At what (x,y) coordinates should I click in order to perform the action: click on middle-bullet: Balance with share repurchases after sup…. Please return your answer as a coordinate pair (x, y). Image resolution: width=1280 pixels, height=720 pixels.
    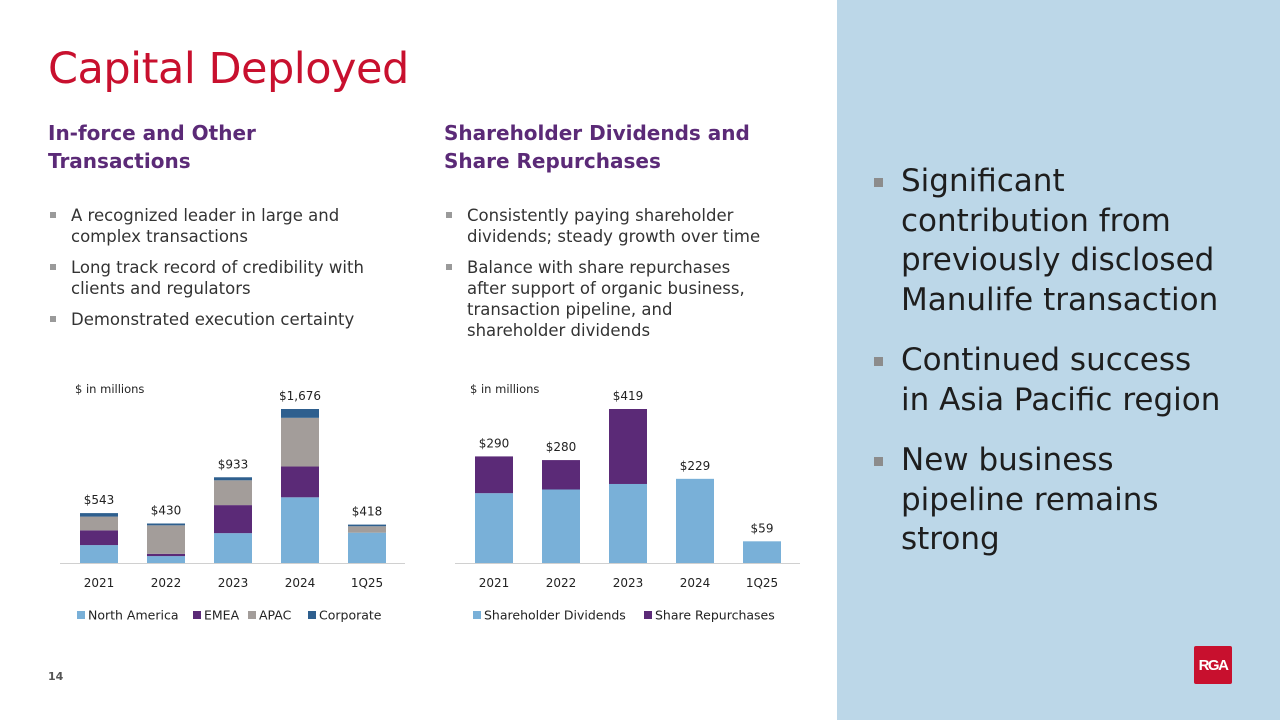
    Looking at the image, I should click on (634, 299).